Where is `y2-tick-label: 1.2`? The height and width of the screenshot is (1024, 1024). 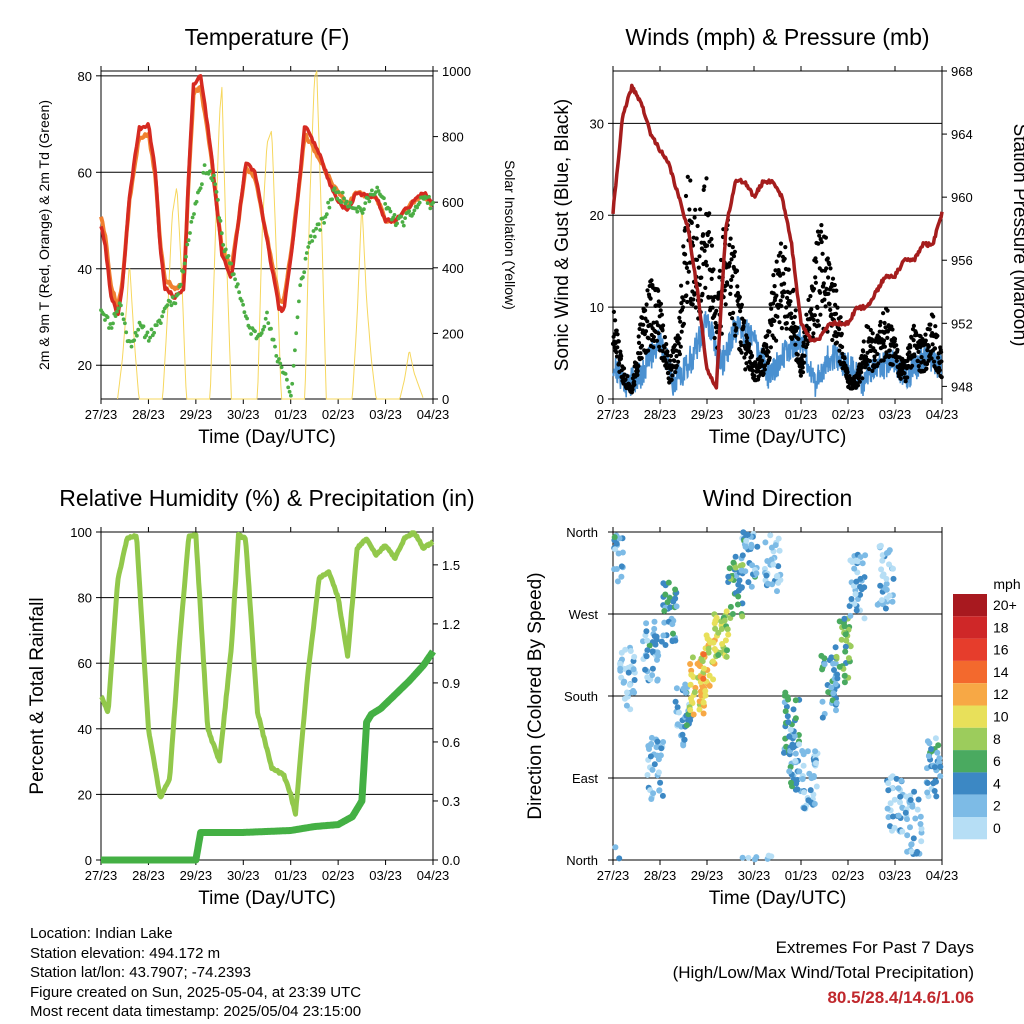 y2-tick-label: 1.2 is located at coordinates (451, 624).